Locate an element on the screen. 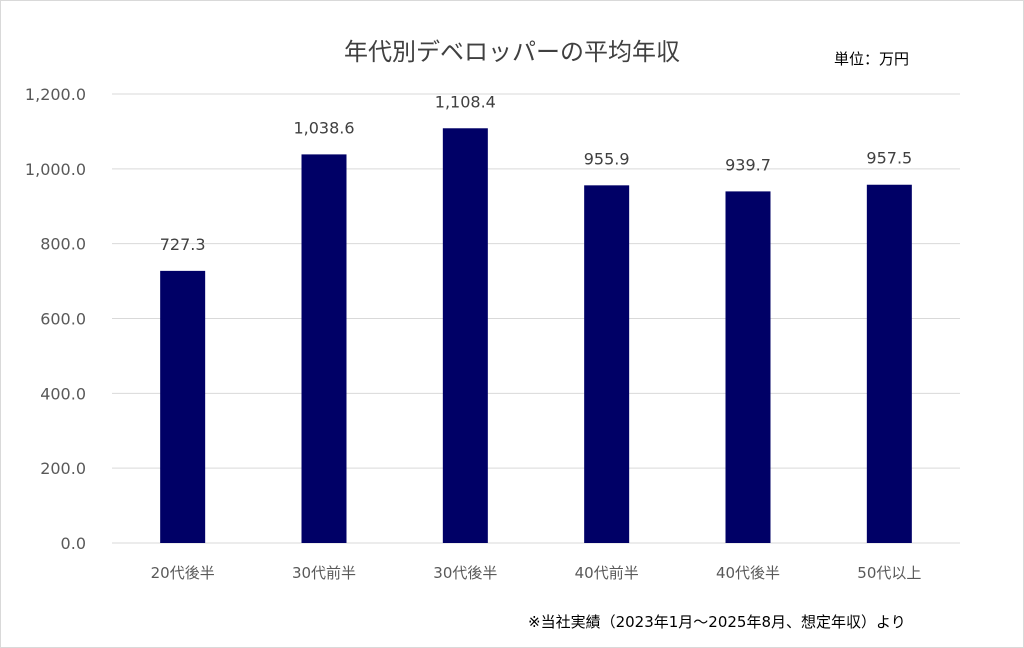 This screenshot has height=648, width=1024. x-tick-label: 30代後半 is located at coordinates (465, 573).